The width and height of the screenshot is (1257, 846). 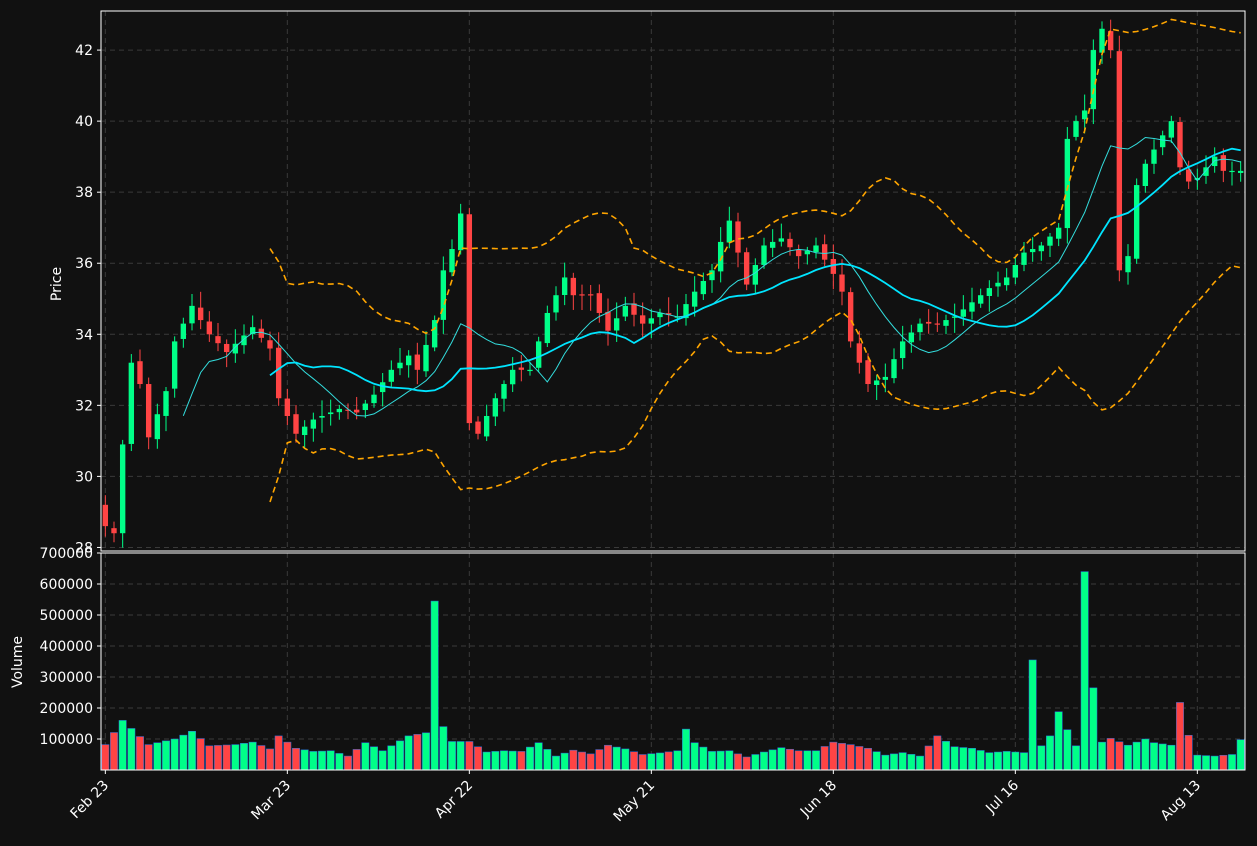 I want to click on price-tick-label: 42, so click(x=84, y=51).